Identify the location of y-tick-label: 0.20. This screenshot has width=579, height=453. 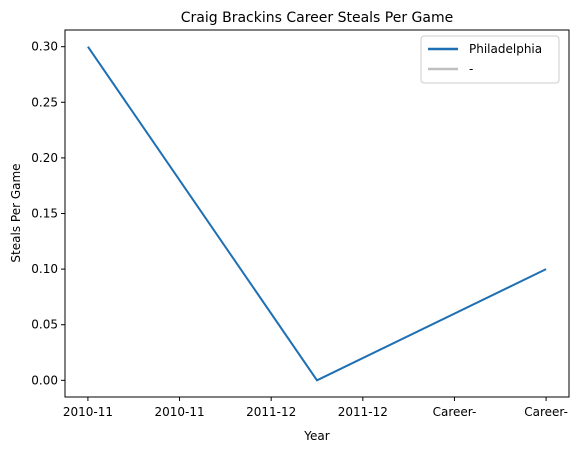
(44, 158).